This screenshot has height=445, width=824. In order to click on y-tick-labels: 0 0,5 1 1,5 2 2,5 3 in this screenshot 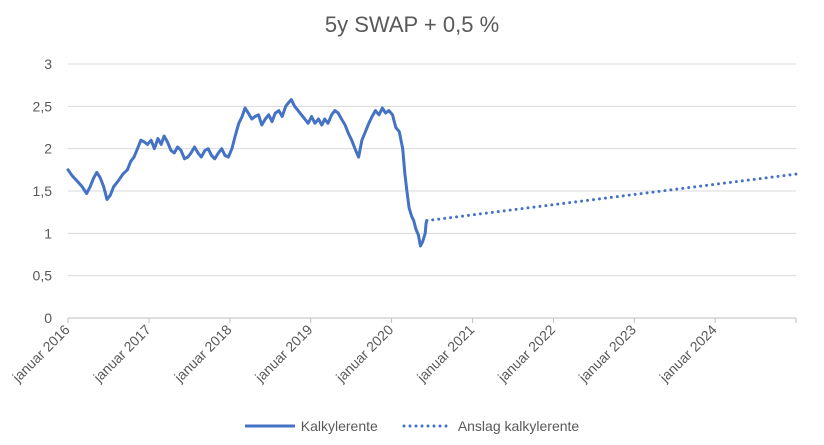, I will do `click(43, 191)`.